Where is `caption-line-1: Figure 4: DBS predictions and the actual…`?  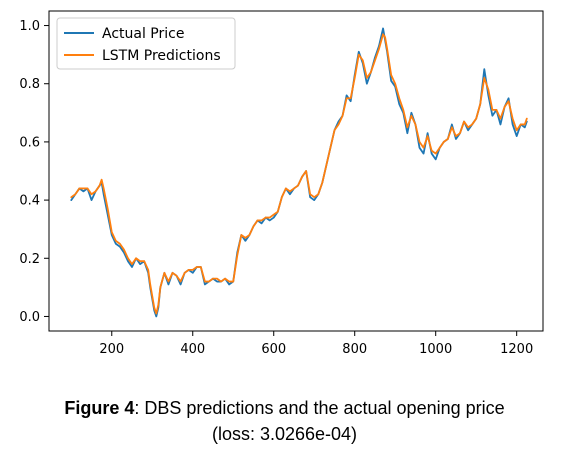
caption-line-1: Figure 4: DBS predictions and the actual… is located at coordinates (284, 408).